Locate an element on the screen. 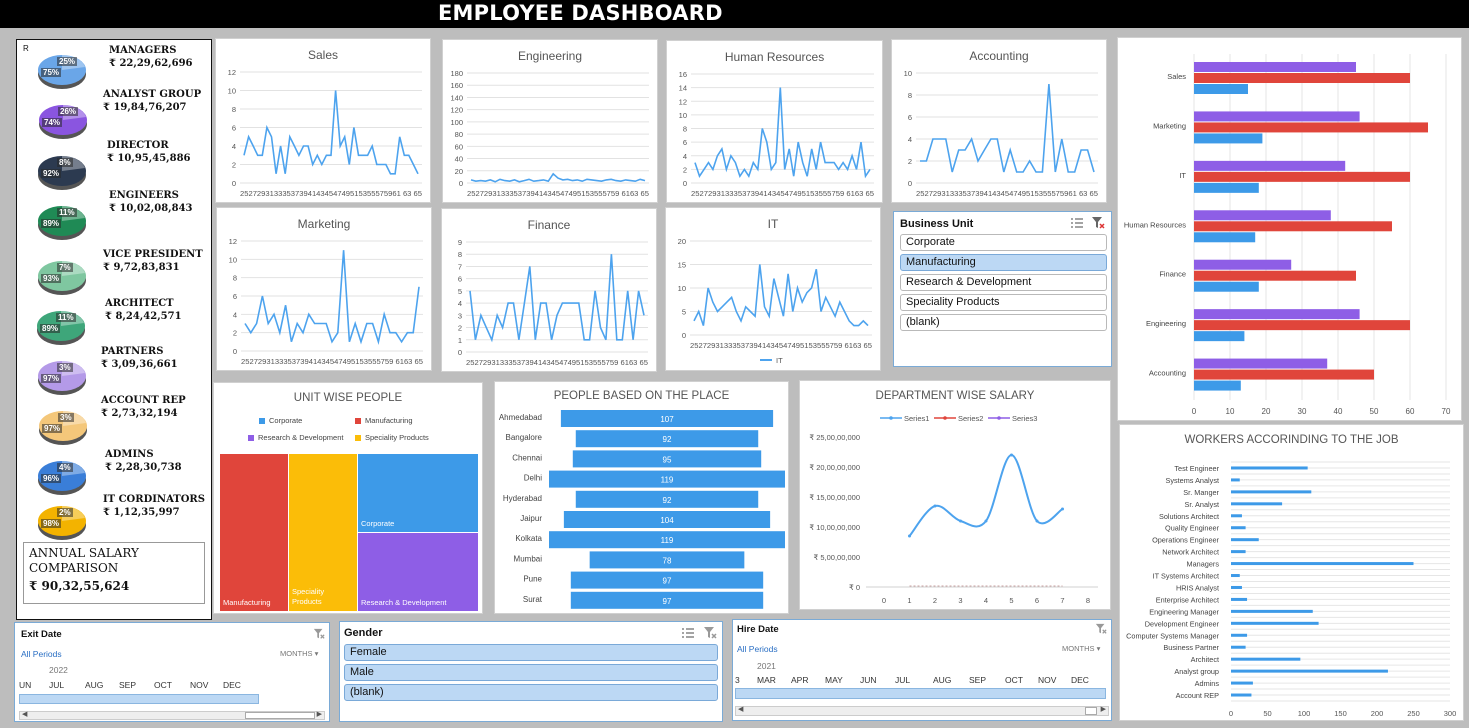 This screenshot has height=728, width=1469. exit-month-label: SEP is located at coordinates (128, 685).